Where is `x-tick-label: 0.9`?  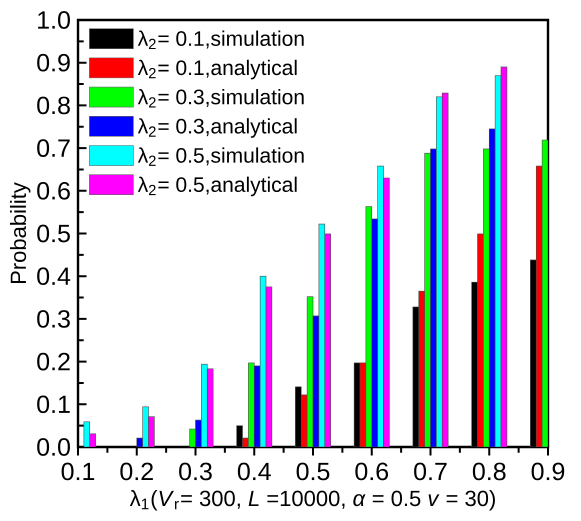 x-tick-label: 0.9 is located at coordinates (548, 471).